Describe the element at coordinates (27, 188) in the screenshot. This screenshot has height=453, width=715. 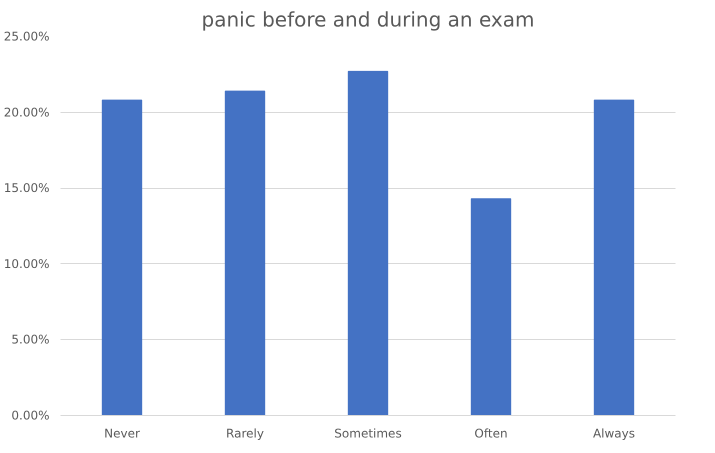
I see `y-tick-label: 15.00%` at that location.